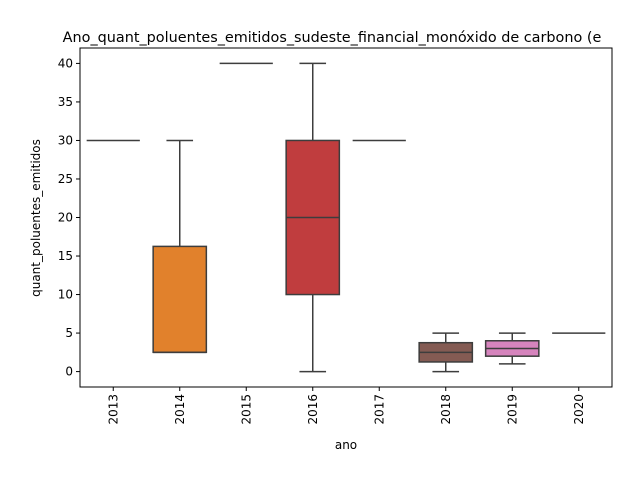 The height and width of the screenshot is (480, 640). I want to click on y-tick-label: 40, so click(65, 63).